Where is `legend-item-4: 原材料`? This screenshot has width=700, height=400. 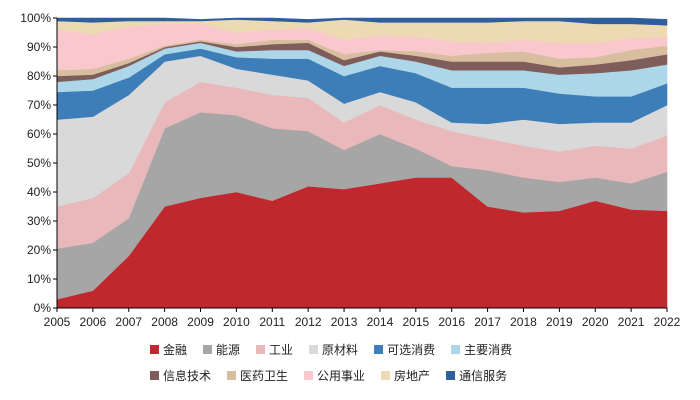 legend-item-4: 原材料 is located at coordinates (333, 350).